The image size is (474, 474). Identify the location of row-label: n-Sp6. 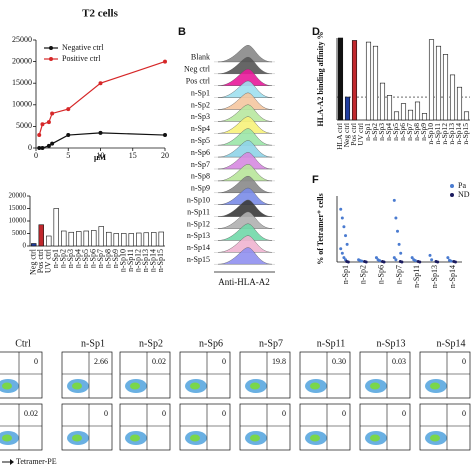
(200, 152).